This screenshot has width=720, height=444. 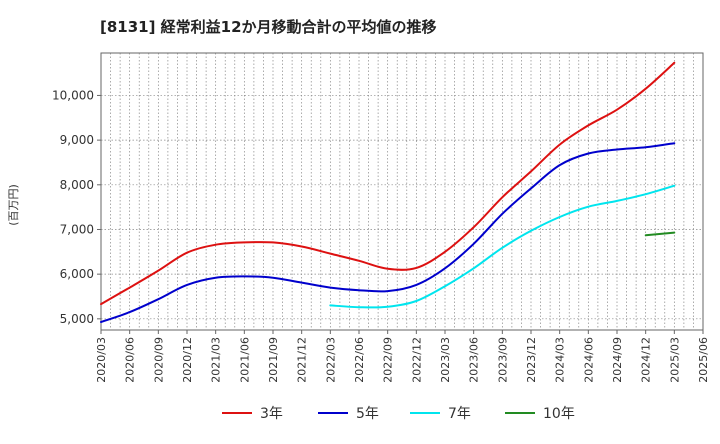 I want to click on x-tick-label: 2022/03, so click(x=330, y=360).